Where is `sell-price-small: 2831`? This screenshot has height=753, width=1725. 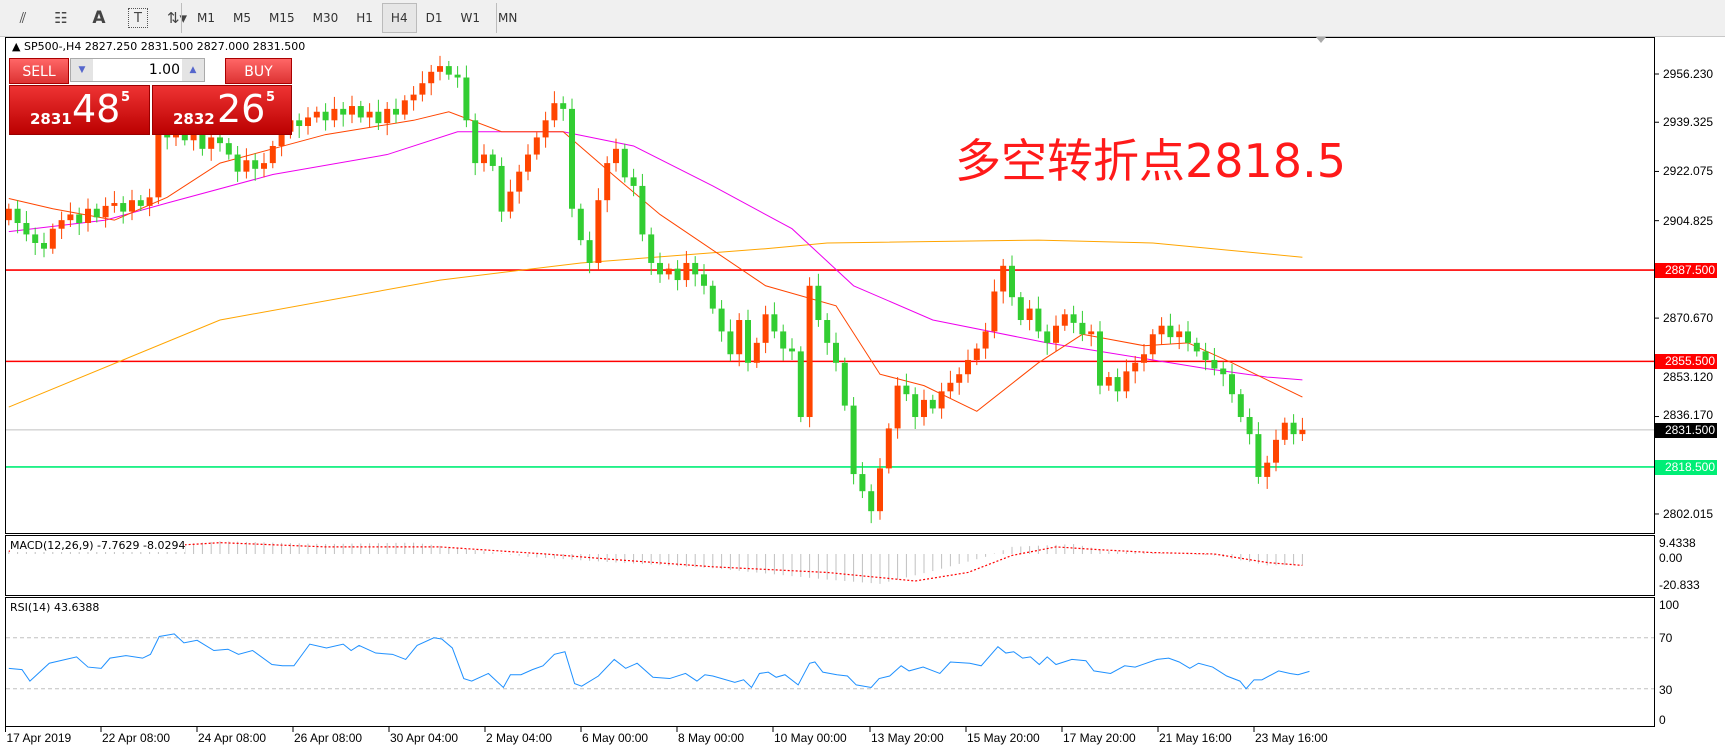
sell-price-small: 2831 is located at coordinates (51, 119).